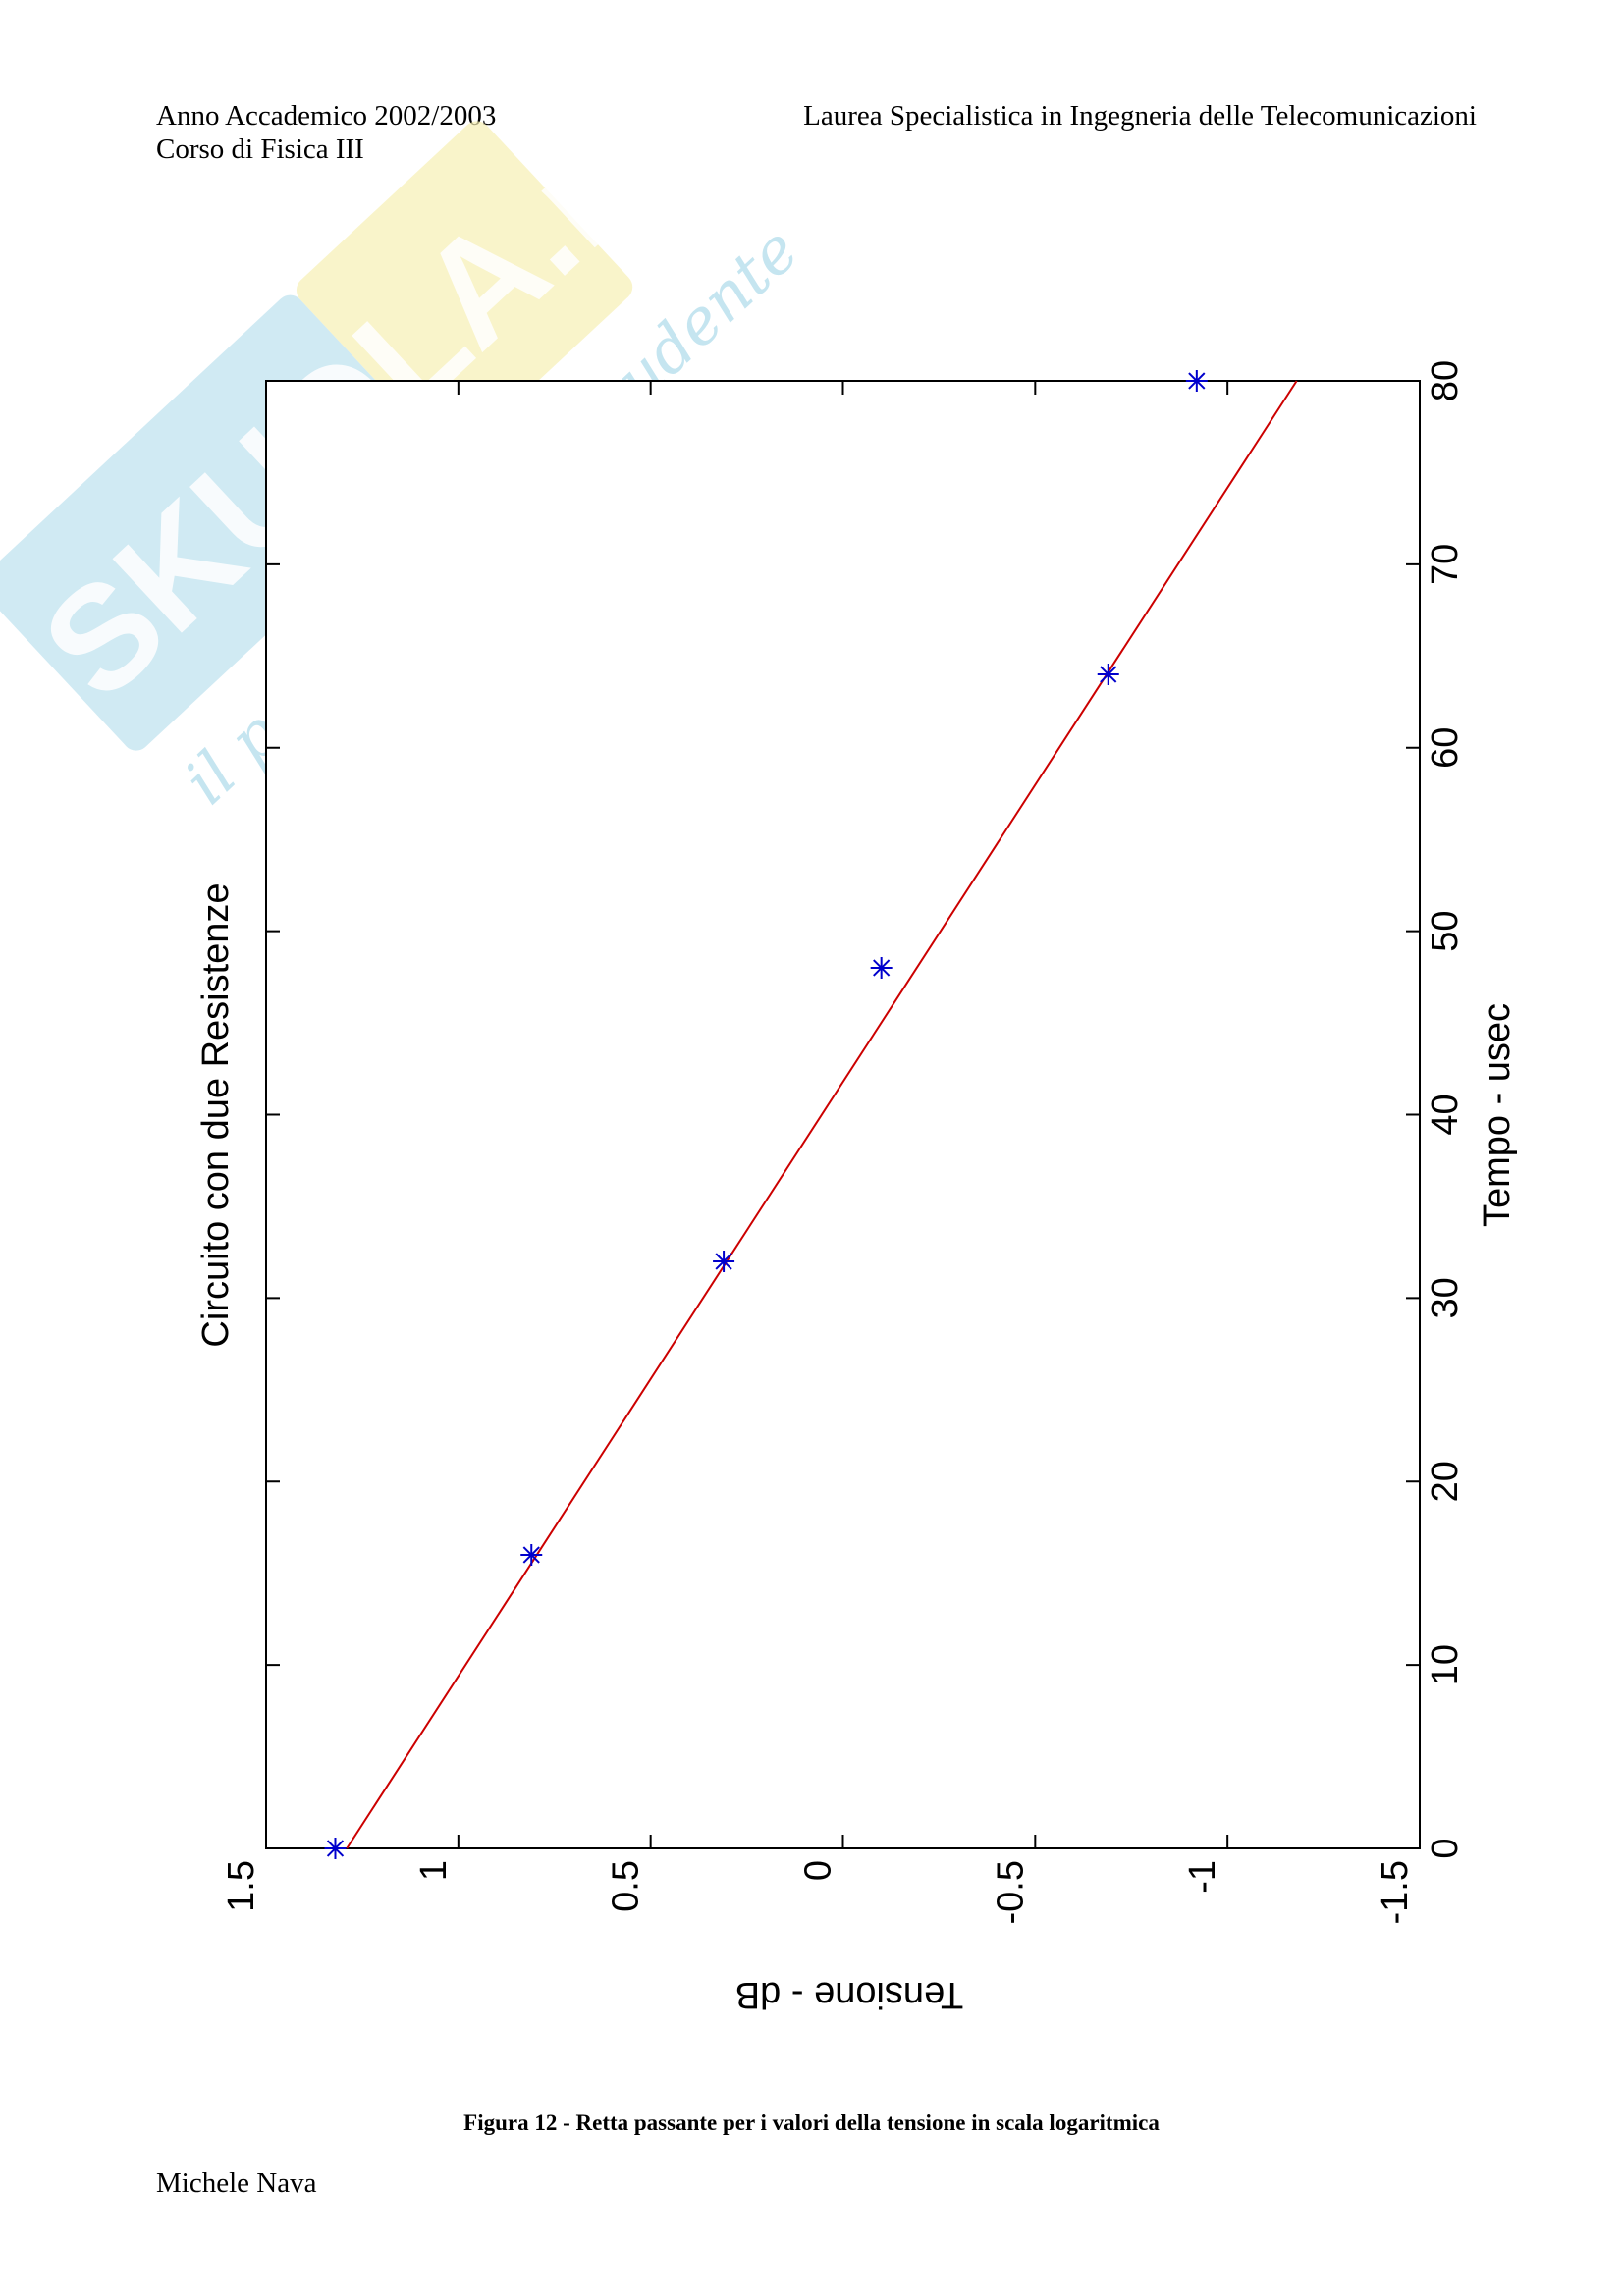  I want to click on x-tick-label: 60, so click(1446, 748).